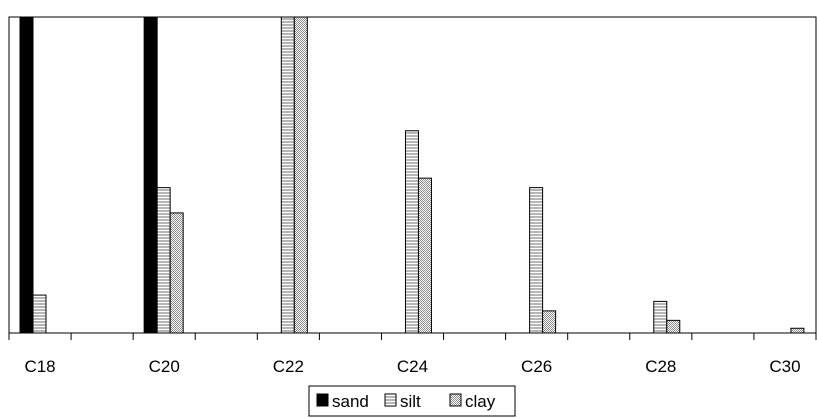 The image size is (817, 418). I want to click on bar-clay-c24, so click(424, 255).